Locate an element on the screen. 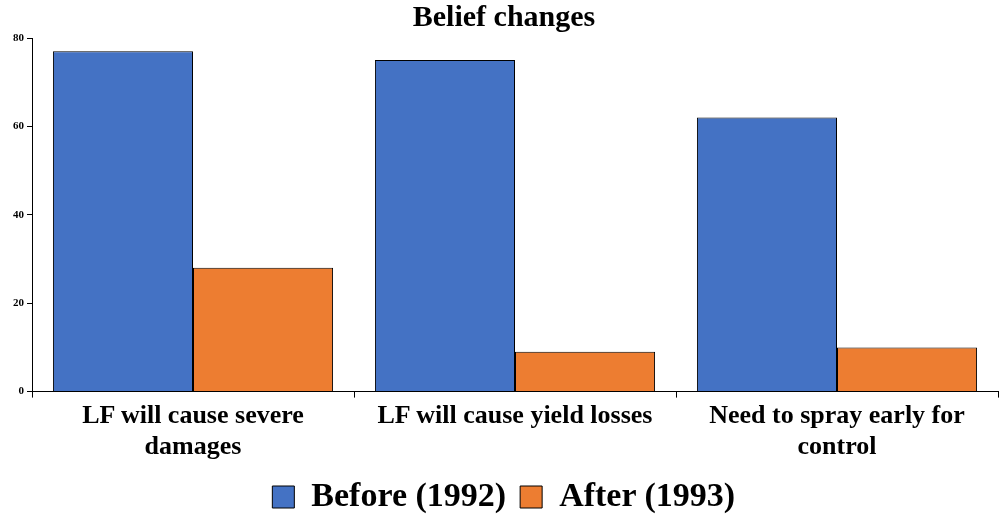 Image resolution: width=1002 pixels, height=524 pixels. x-tick-label: LF will cause yield losses is located at coordinates (515, 414).